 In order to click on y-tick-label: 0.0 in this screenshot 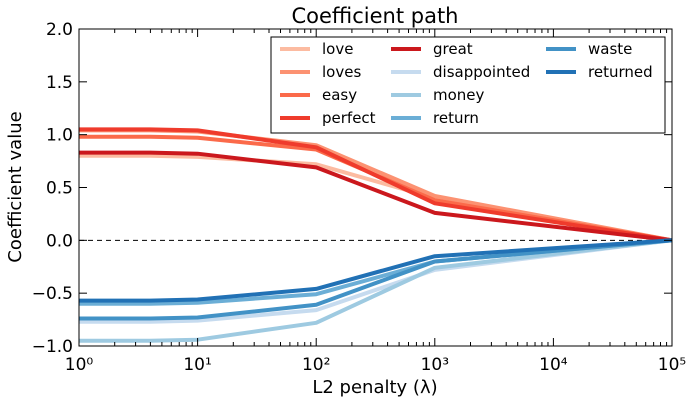, I will do `click(59, 241)`.